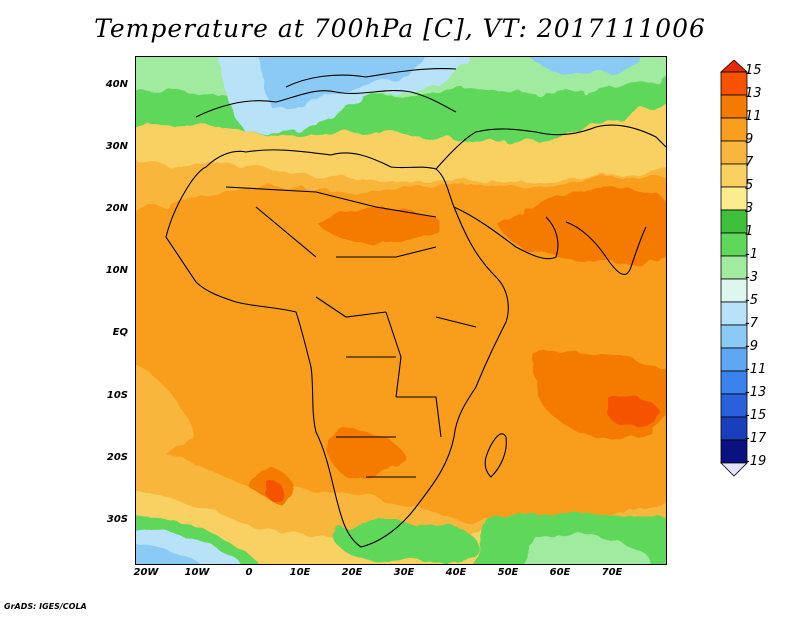 The height and width of the screenshot is (618, 800). Describe the element at coordinates (749, 231) in the screenshot. I see `colorbar-label-1: 1` at that location.